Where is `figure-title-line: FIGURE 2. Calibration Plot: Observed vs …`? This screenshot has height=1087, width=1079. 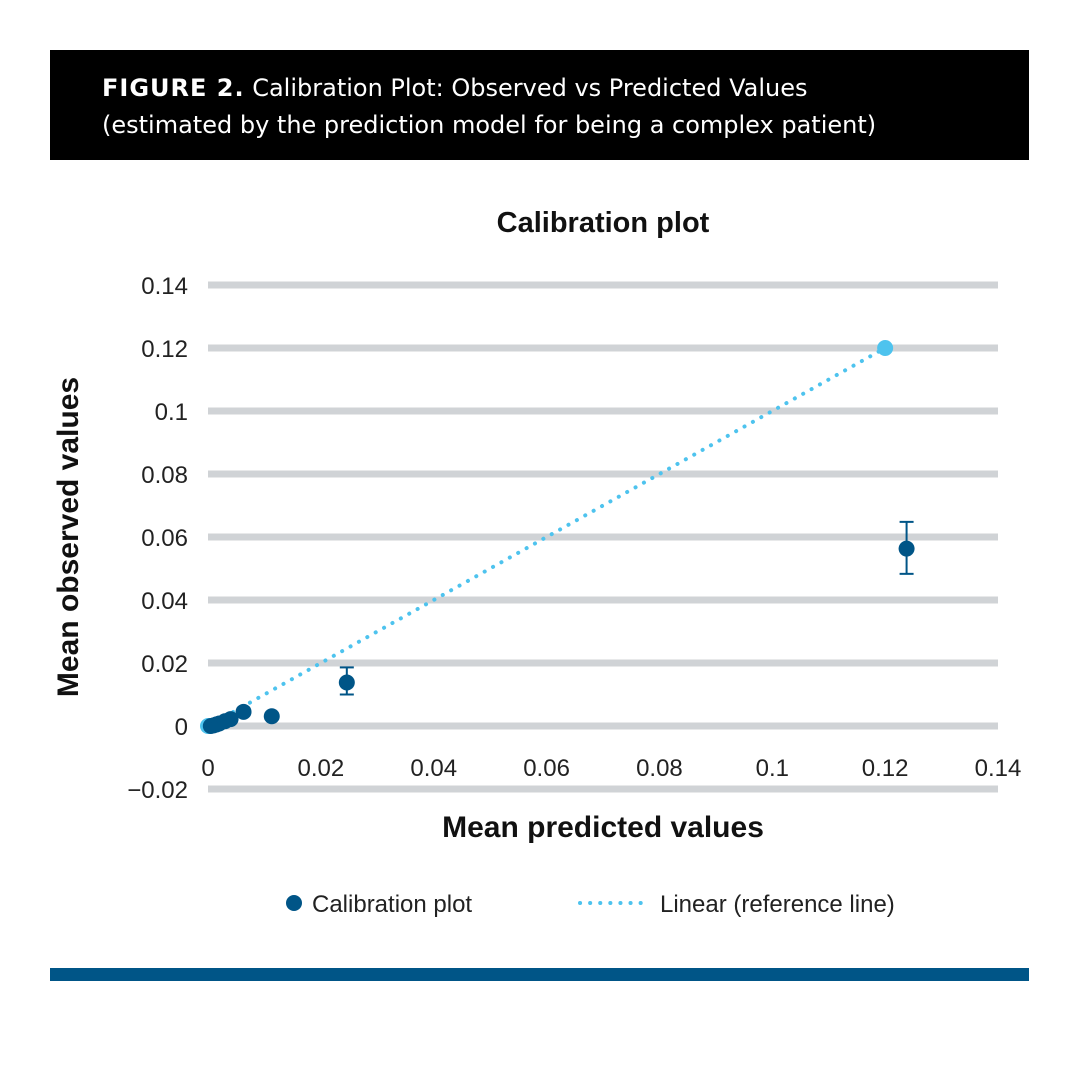 figure-title-line: FIGURE 2. Calibration Plot: Observed vs … is located at coordinates (565, 88).